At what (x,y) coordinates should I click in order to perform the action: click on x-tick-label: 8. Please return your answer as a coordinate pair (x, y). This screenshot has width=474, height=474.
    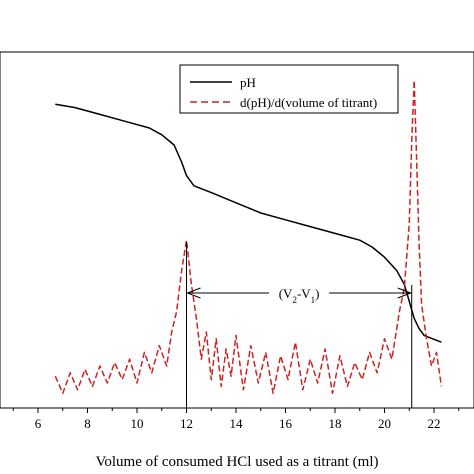
    Looking at the image, I should click on (87, 423).